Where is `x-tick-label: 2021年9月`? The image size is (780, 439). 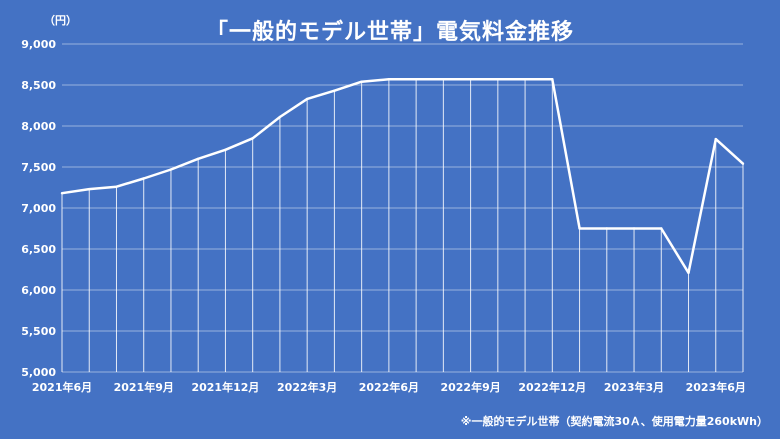
x-tick-label: 2021年9月 is located at coordinates (144, 387).